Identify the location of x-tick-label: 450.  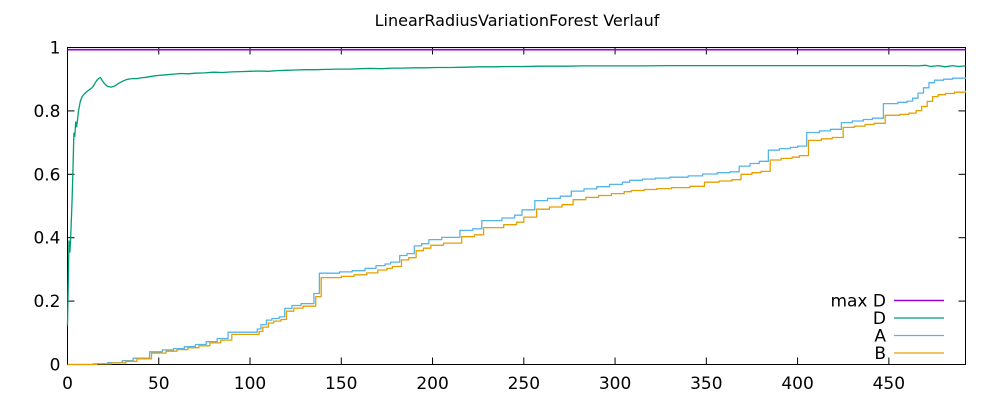
(889, 384).